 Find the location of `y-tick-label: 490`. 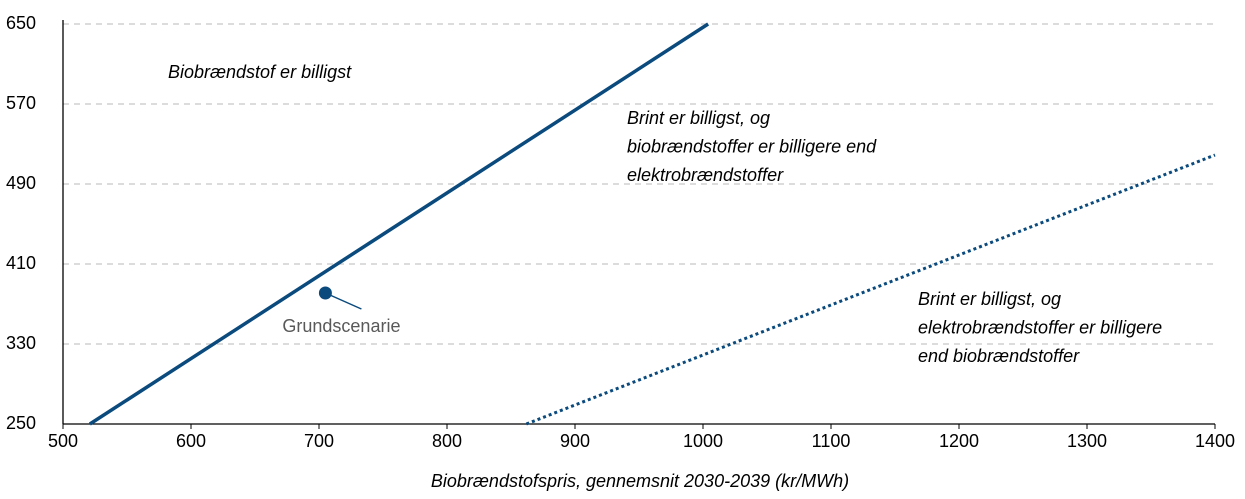

y-tick-label: 490 is located at coordinates (21, 183).